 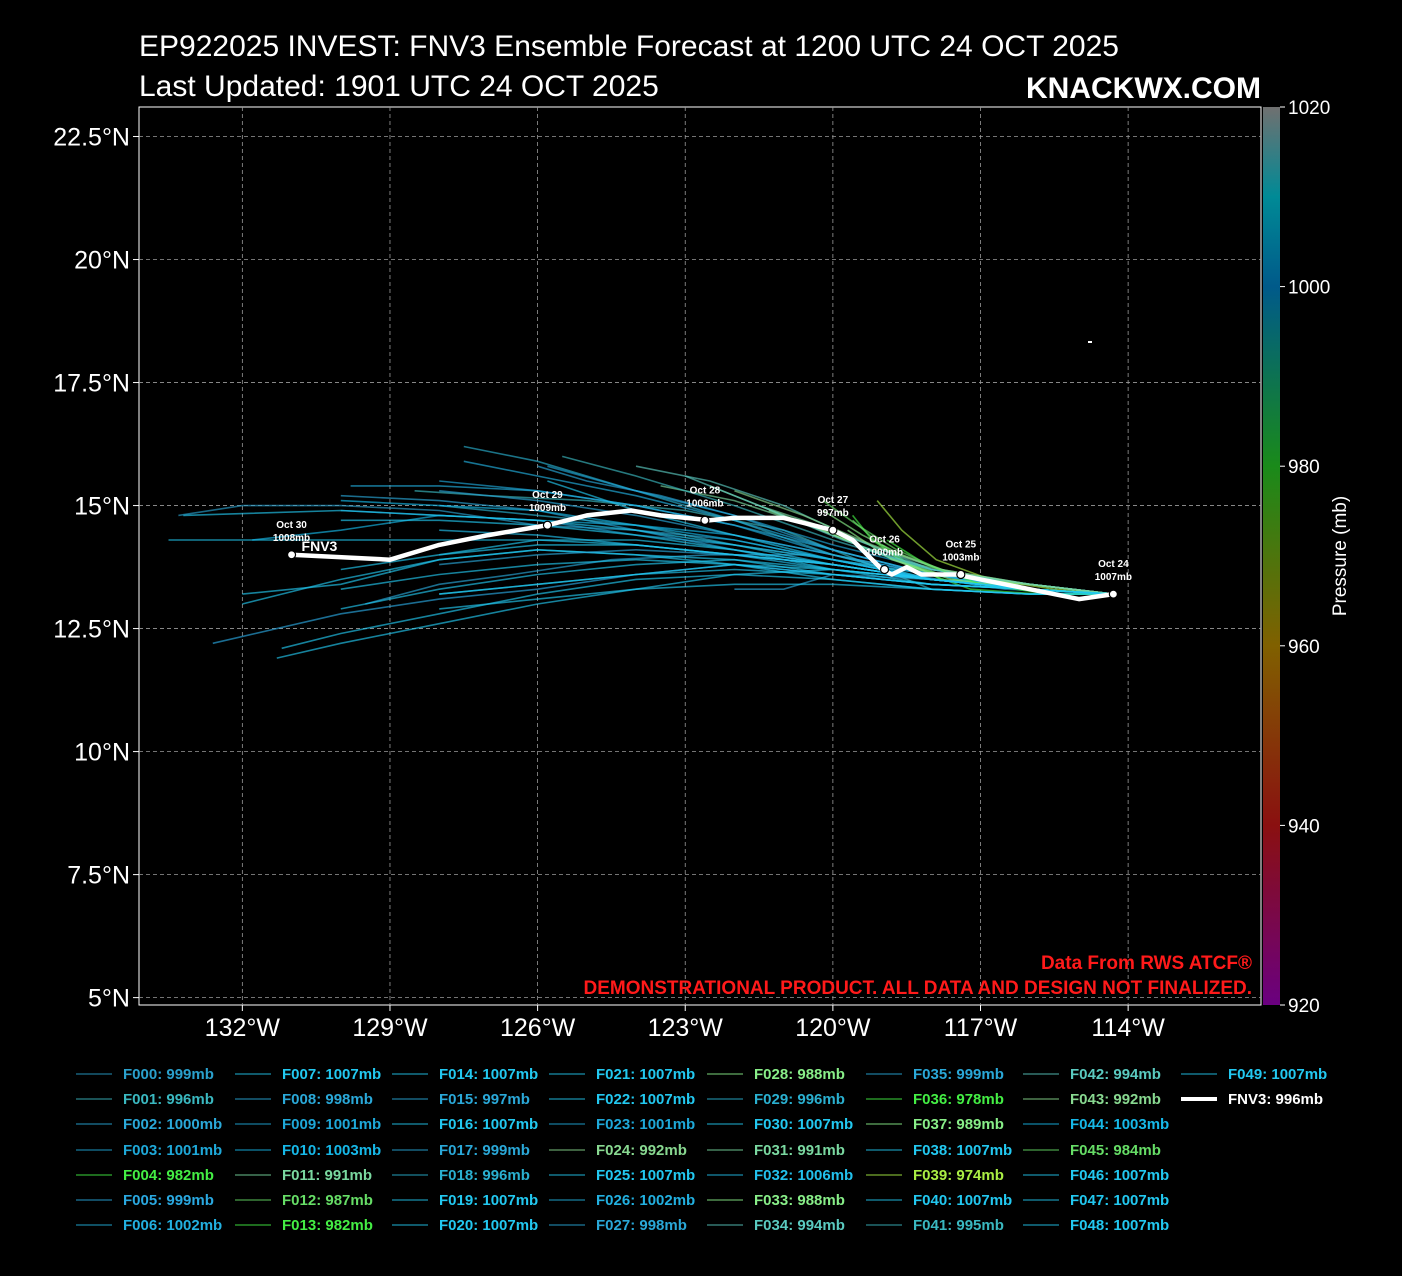 What do you see at coordinates (484, 1175) in the screenshot?
I see `legend-entry: F018: 996mb` at bounding box center [484, 1175].